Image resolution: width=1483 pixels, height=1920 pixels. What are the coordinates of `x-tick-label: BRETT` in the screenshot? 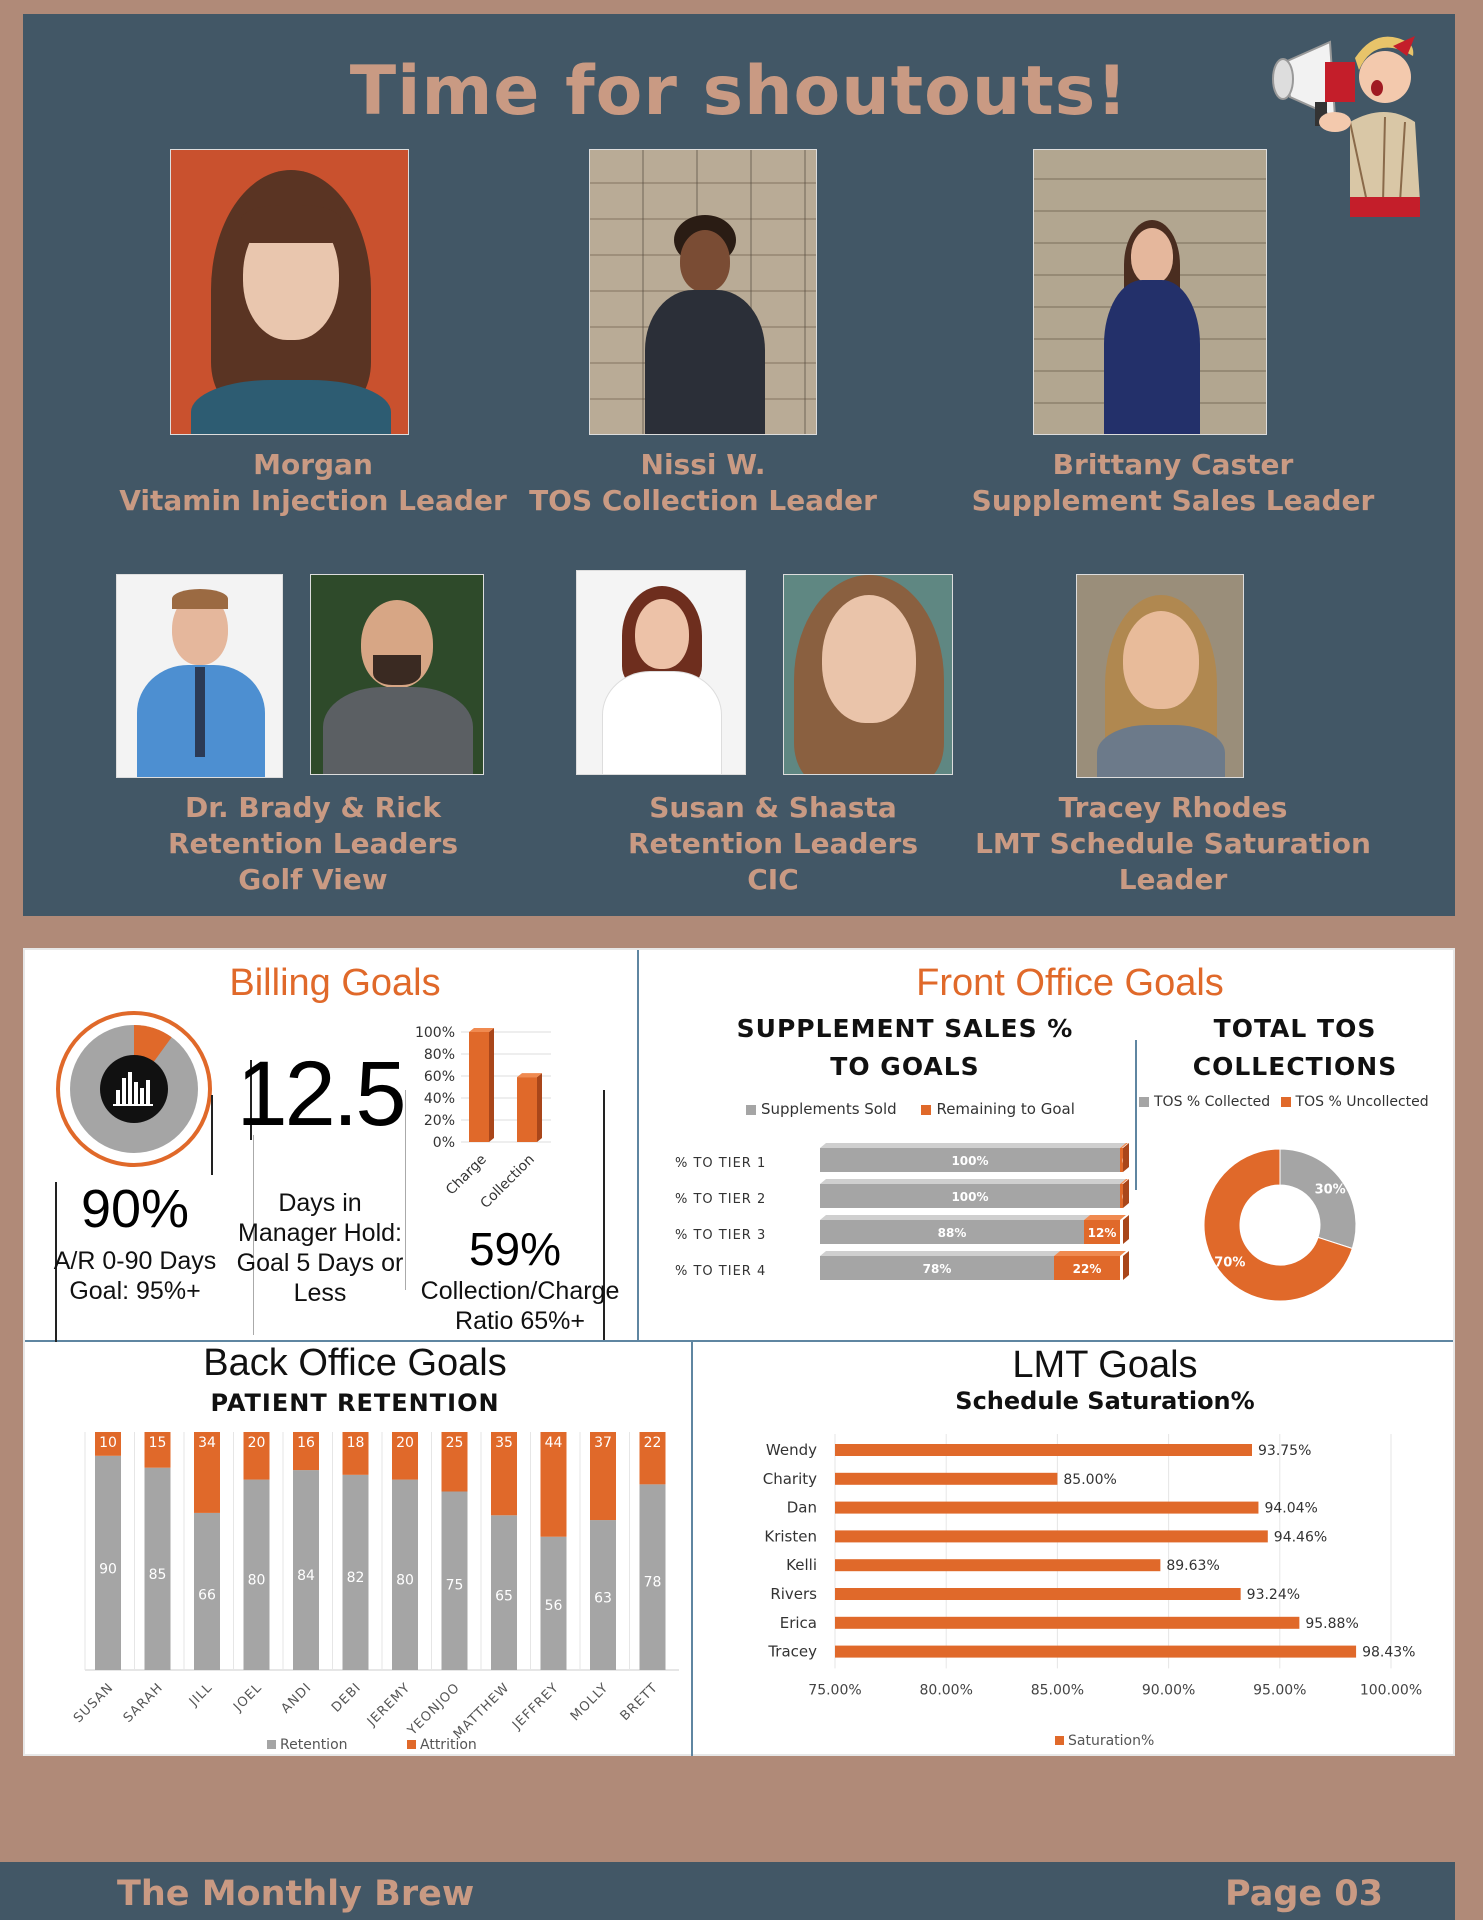 It's located at (640, 1702).